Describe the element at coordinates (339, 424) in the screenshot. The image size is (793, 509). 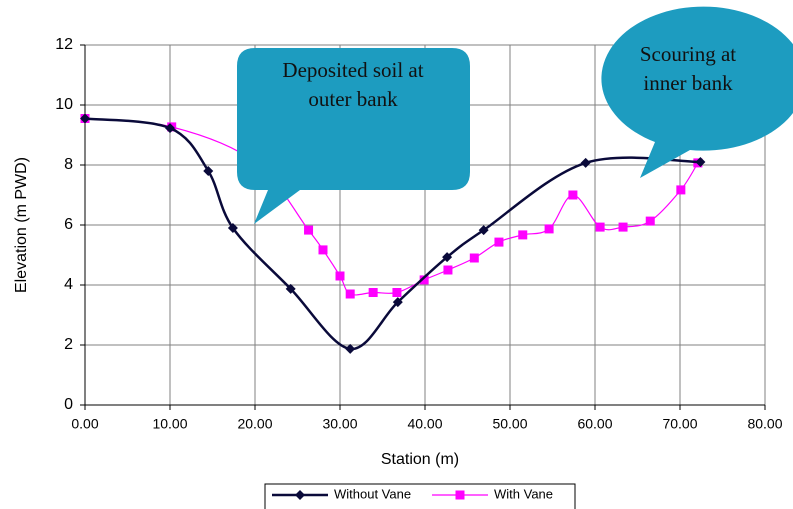
I see `x-tick-label: 30.00` at that location.